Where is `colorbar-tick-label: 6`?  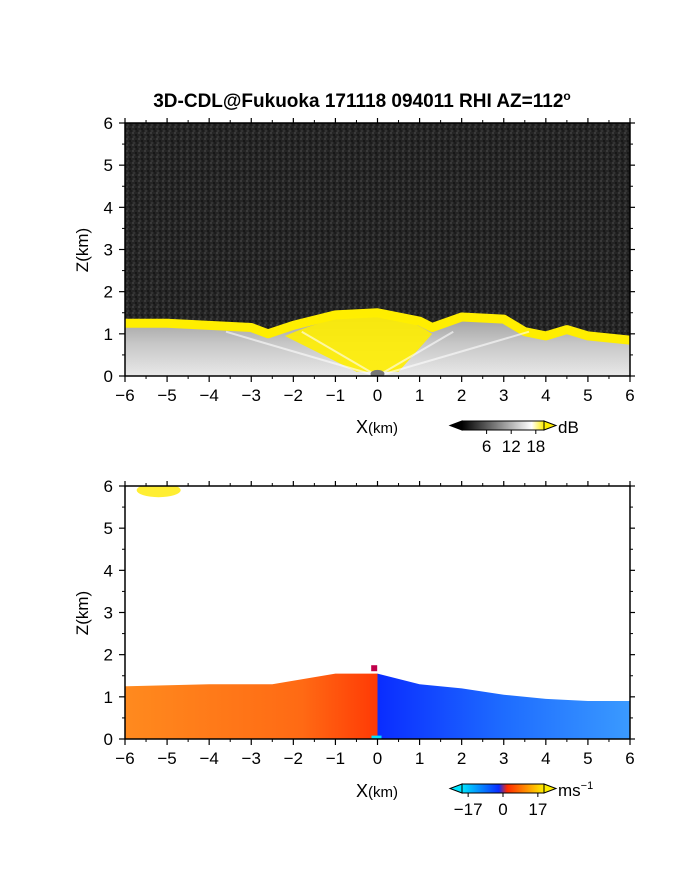 colorbar-tick-label: 6 is located at coordinates (486, 446).